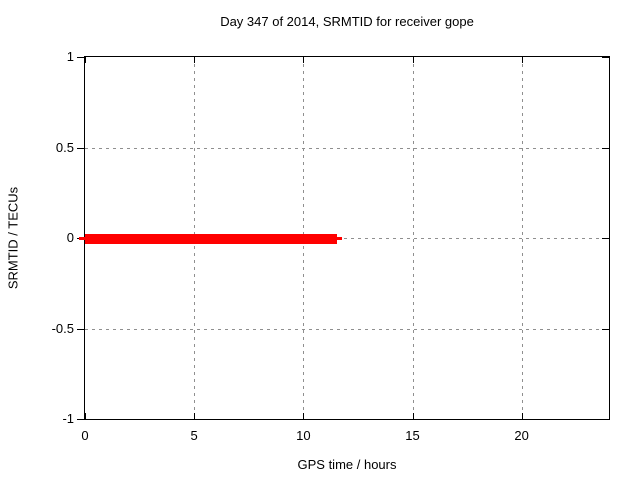  Describe the element at coordinates (194, 435) in the screenshot. I see `x-tick-label: 5` at that location.